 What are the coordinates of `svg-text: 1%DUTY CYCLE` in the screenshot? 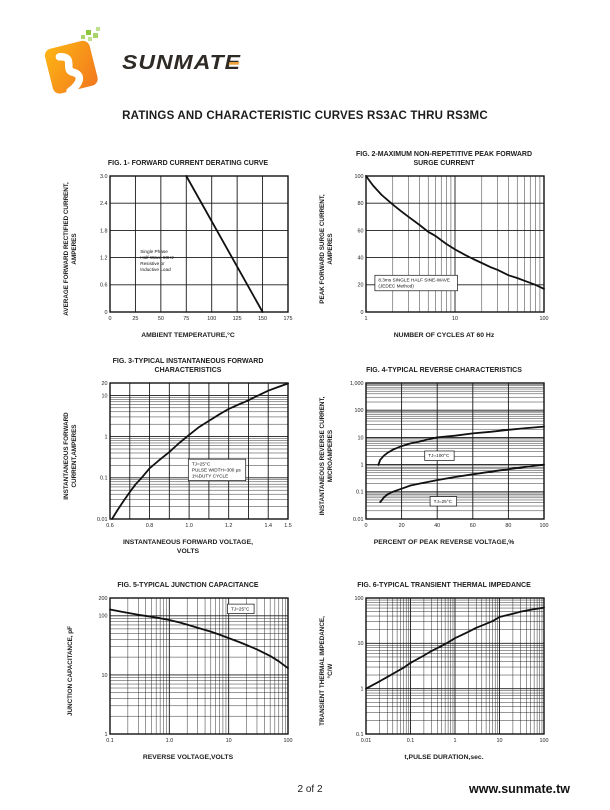 It's located at (210, 475).